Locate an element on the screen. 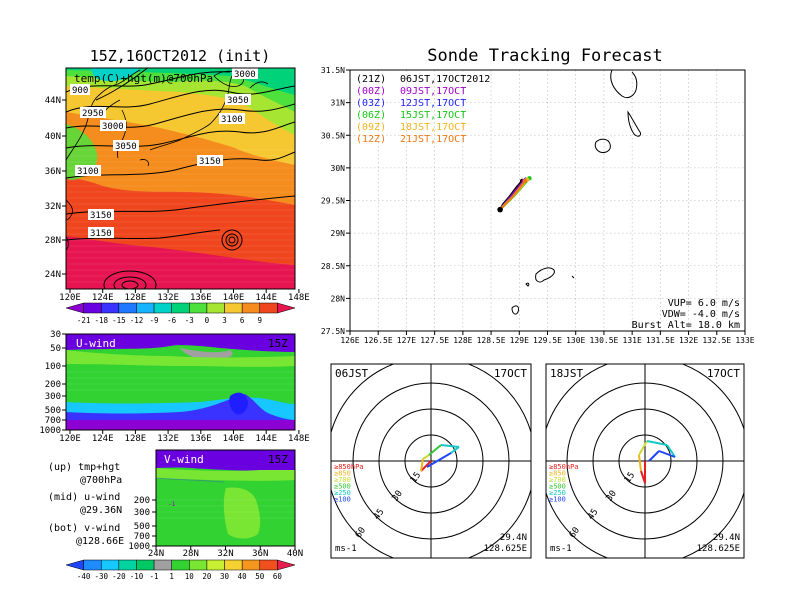 The image size is (792, 612). map-variable-label: temp(C)+hgt(m)@700hPa is located at coordinates (143, 78).